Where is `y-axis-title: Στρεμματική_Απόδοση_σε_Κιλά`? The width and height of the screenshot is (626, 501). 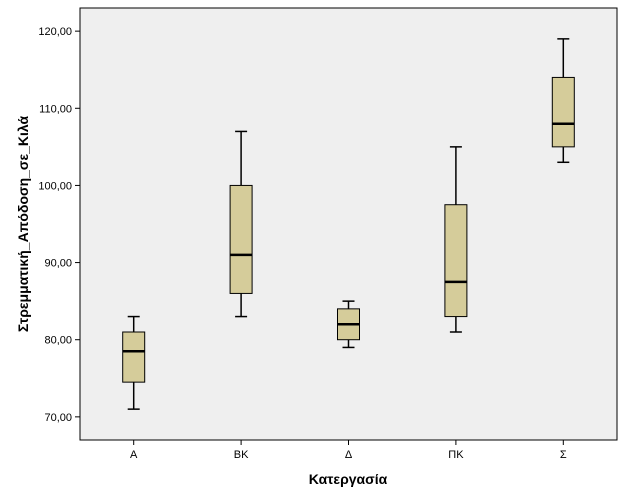
y-axis-title: Στρεμματική_Απόδοση_σε_Κιλά is located at coordinates (23, 223).